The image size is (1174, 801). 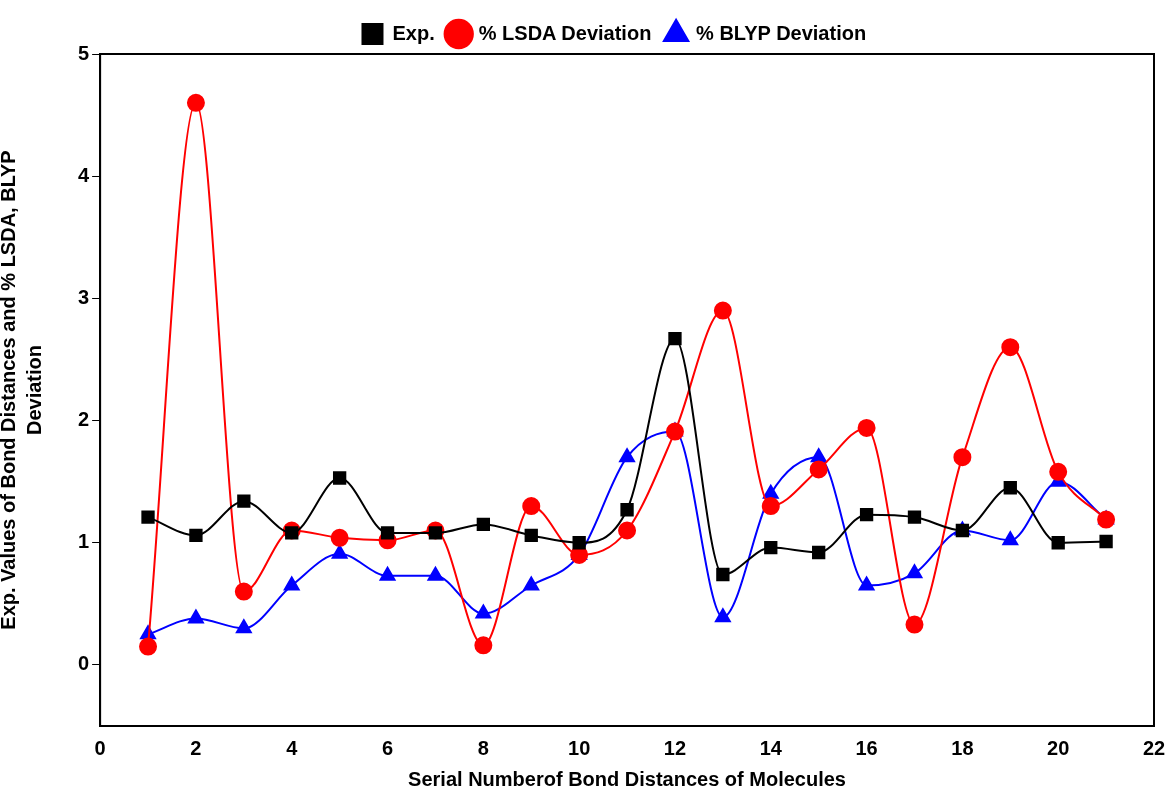 What do you see at coordinates (781, 32) in the screenshot?
I see `legend-label: % BLYP Deviation` at bounding box center [781, 32].